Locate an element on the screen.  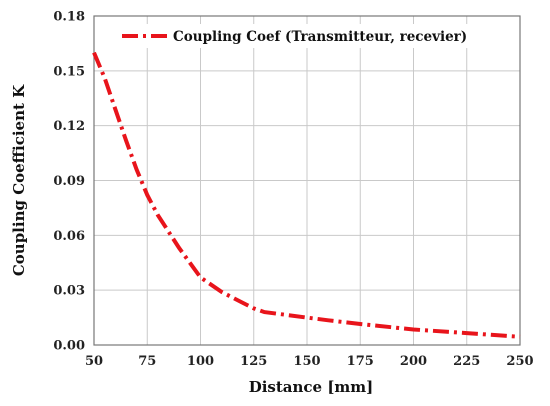
x-tick-label: 125 is located at coordinates (253, 361).